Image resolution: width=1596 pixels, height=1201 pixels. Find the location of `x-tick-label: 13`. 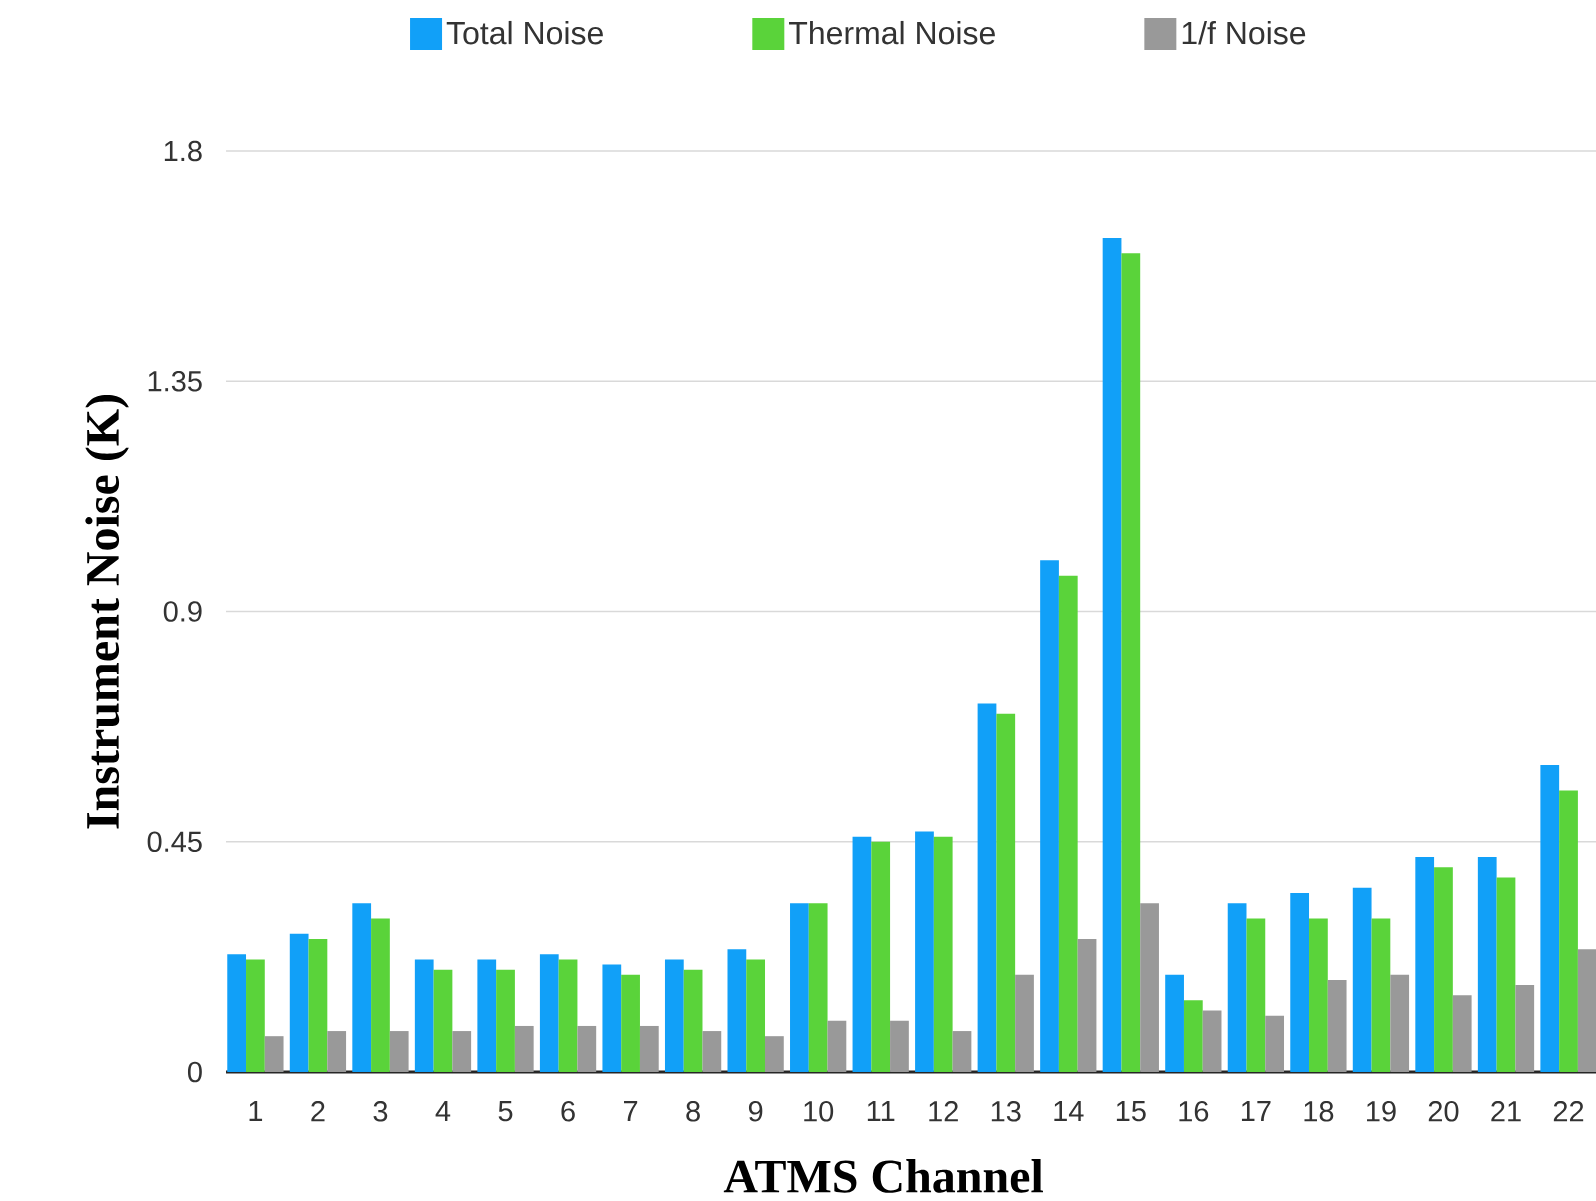

x-tick-label: 13 is located at coordinates (1006, 1111).